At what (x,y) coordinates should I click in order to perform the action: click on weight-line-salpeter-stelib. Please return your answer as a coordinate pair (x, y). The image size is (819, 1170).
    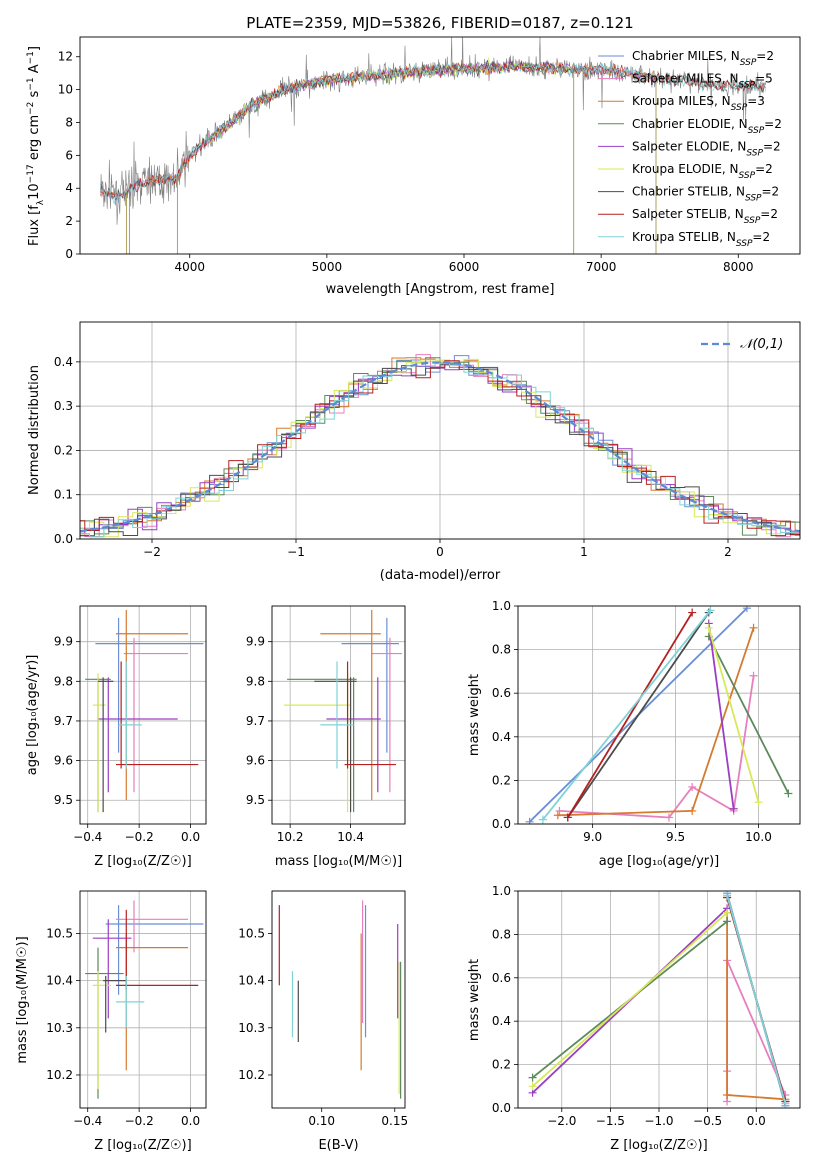
    Looking at the image, I should click on (630, 715).